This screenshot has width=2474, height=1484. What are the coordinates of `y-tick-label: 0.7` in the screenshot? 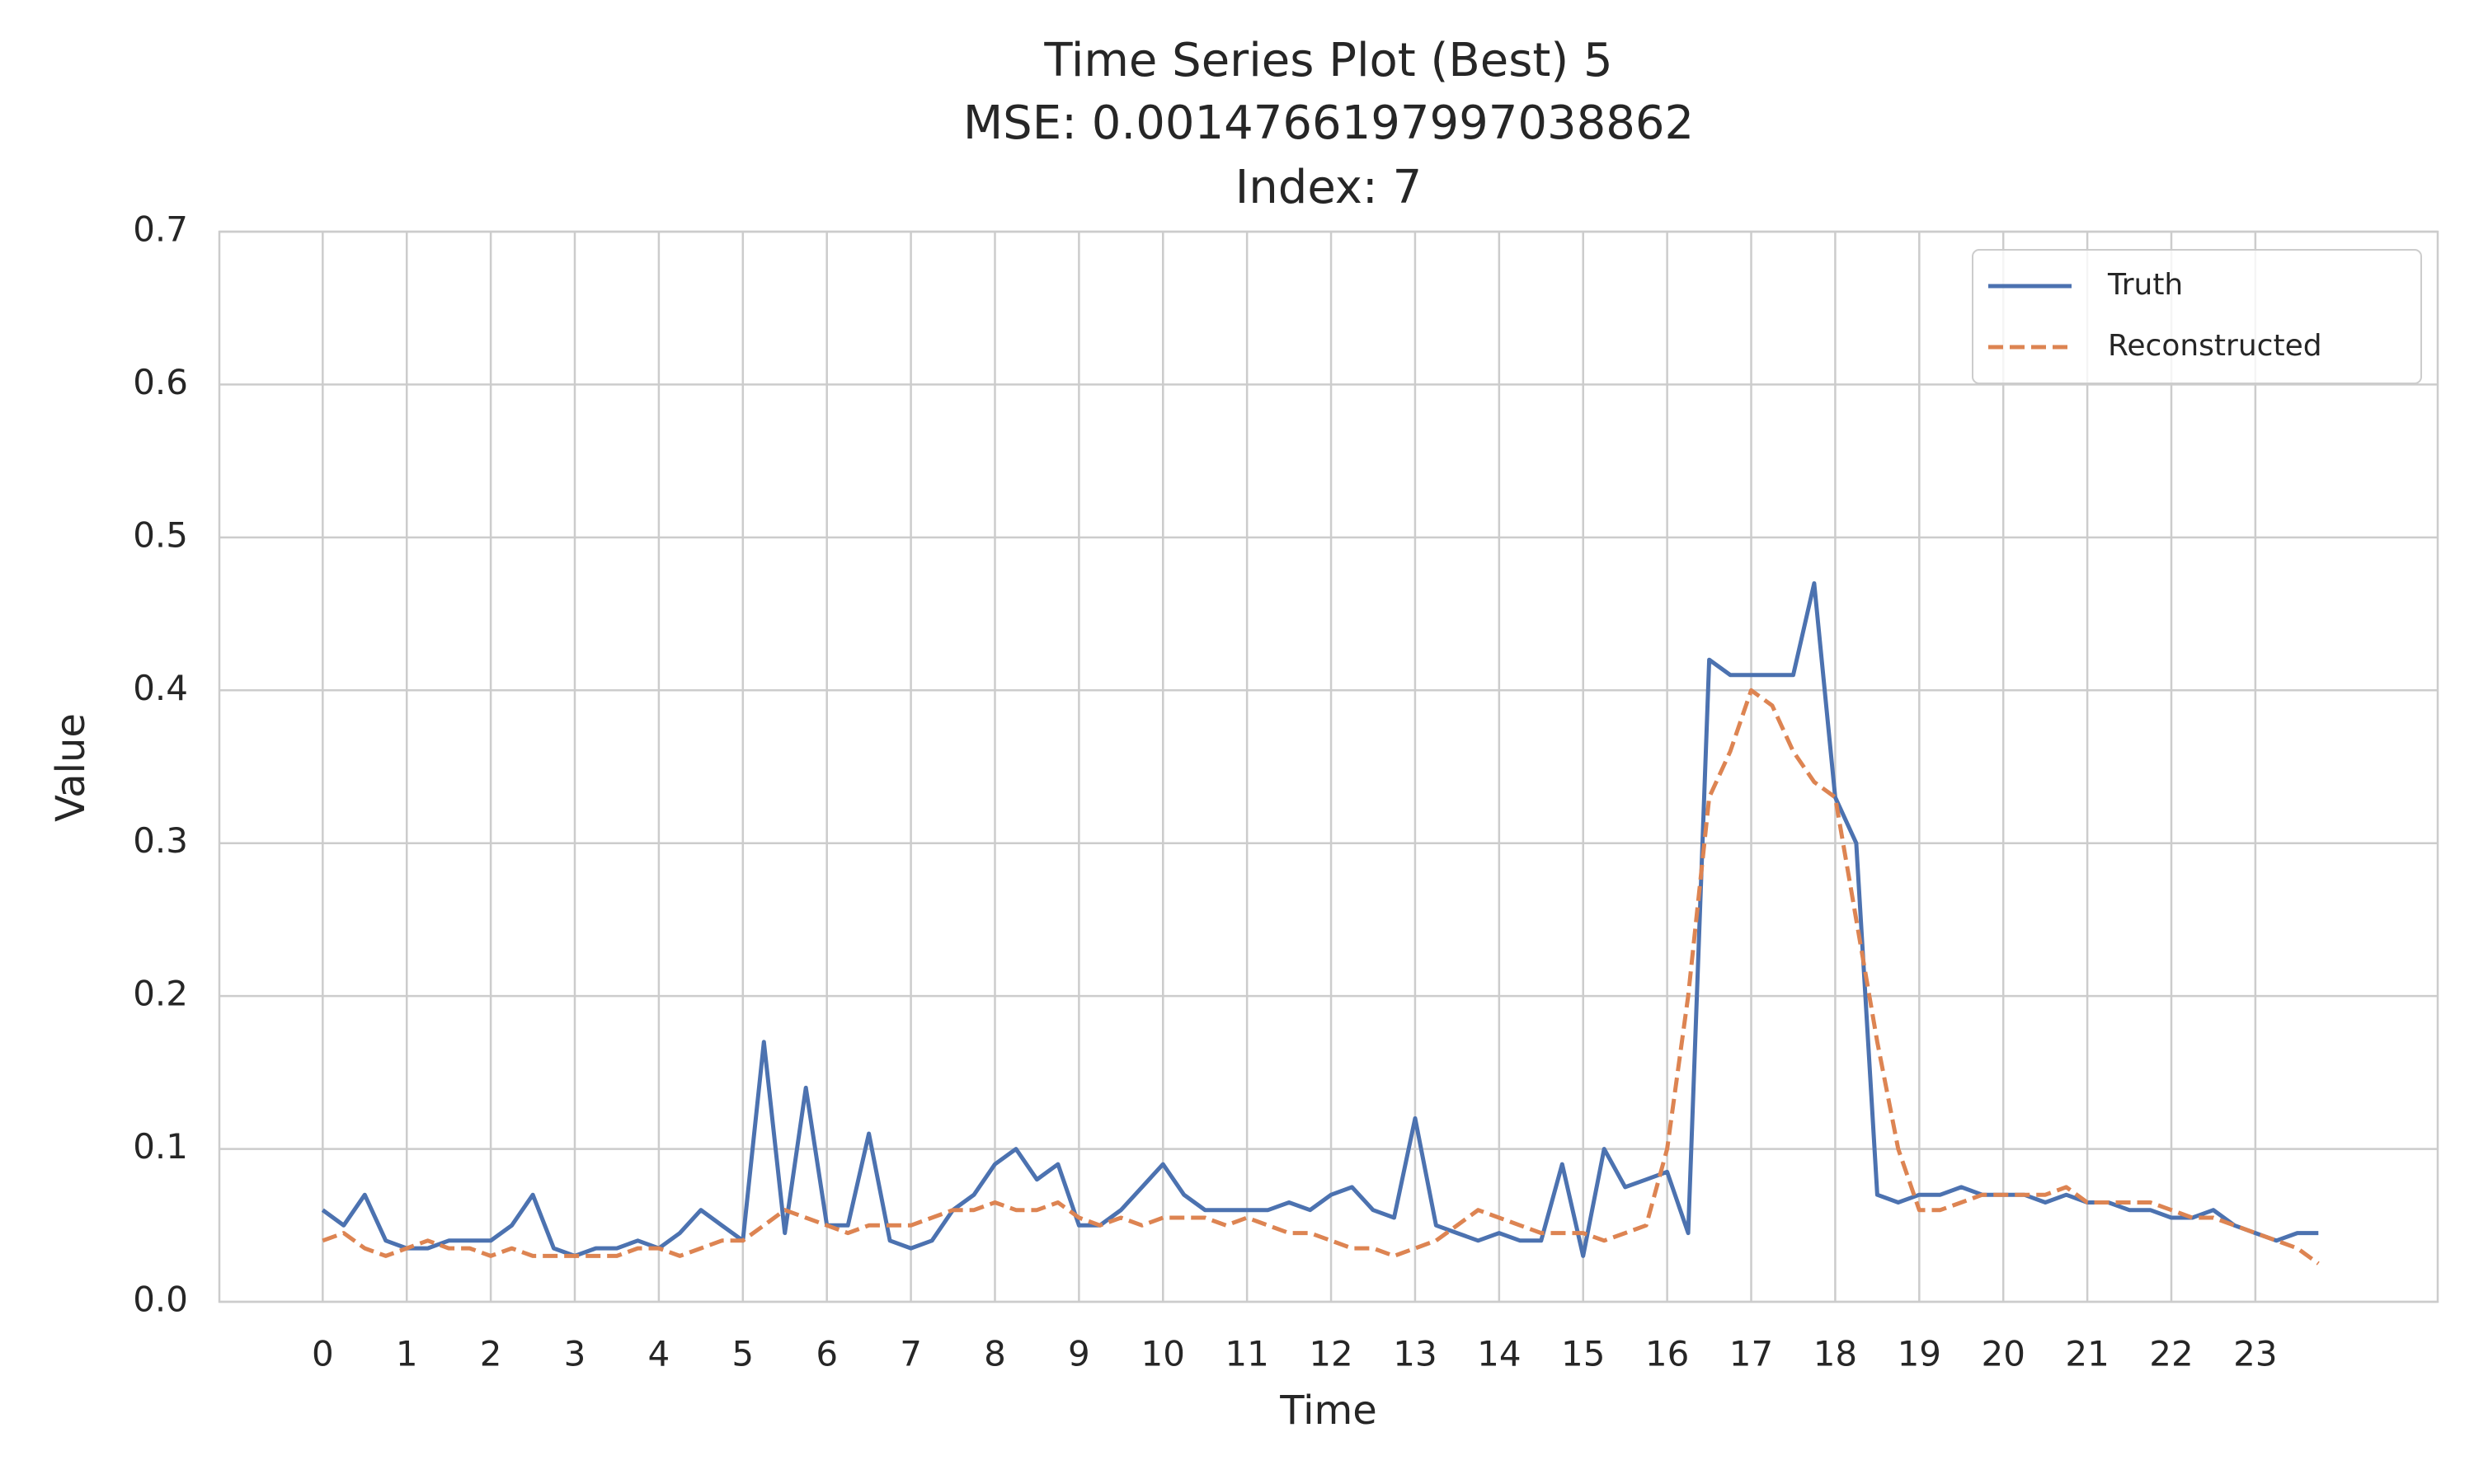 It's located at (160, 229).